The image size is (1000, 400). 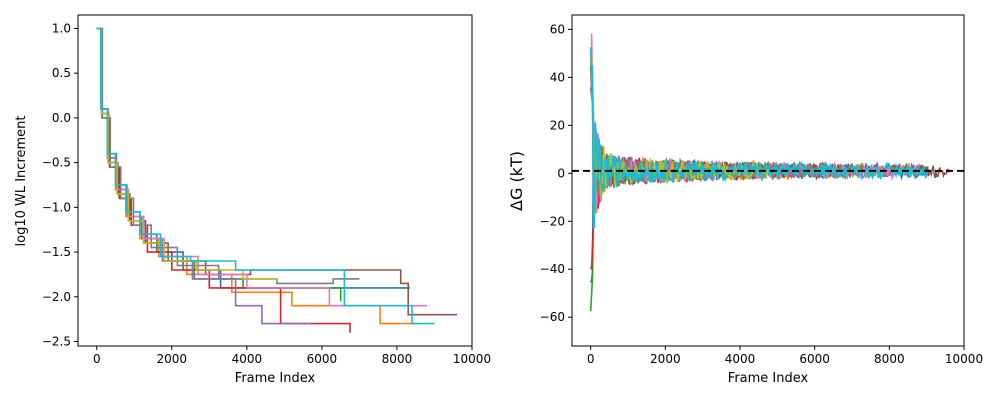 I want to click on y-tick-label: 1.0, so click(x=61, y=28).